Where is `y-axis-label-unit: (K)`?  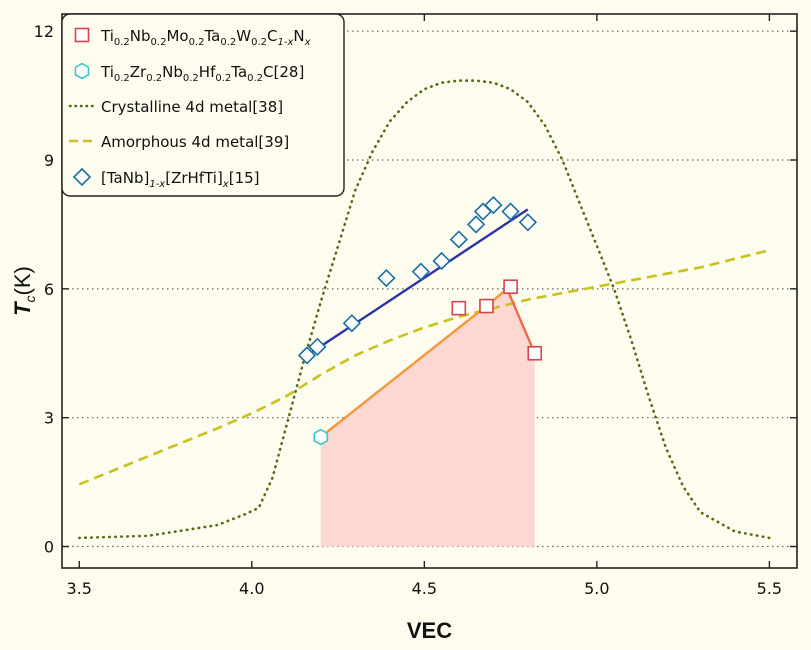
y-axis-label-unit: (K) is located at coordinates (22, 280).